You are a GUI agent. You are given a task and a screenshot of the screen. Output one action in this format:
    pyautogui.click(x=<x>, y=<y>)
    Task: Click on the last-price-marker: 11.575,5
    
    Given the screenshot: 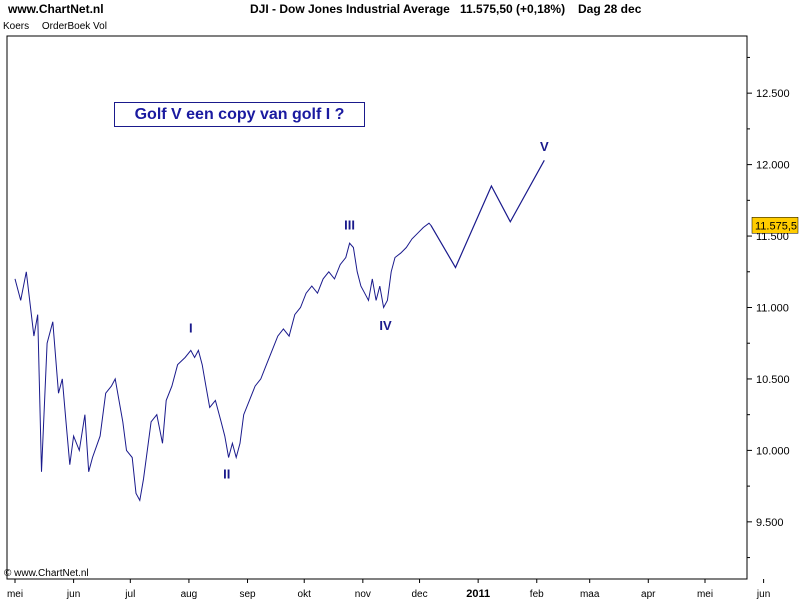 What is the action you would take?
    pyautogui.click(x=775, y=225)
    